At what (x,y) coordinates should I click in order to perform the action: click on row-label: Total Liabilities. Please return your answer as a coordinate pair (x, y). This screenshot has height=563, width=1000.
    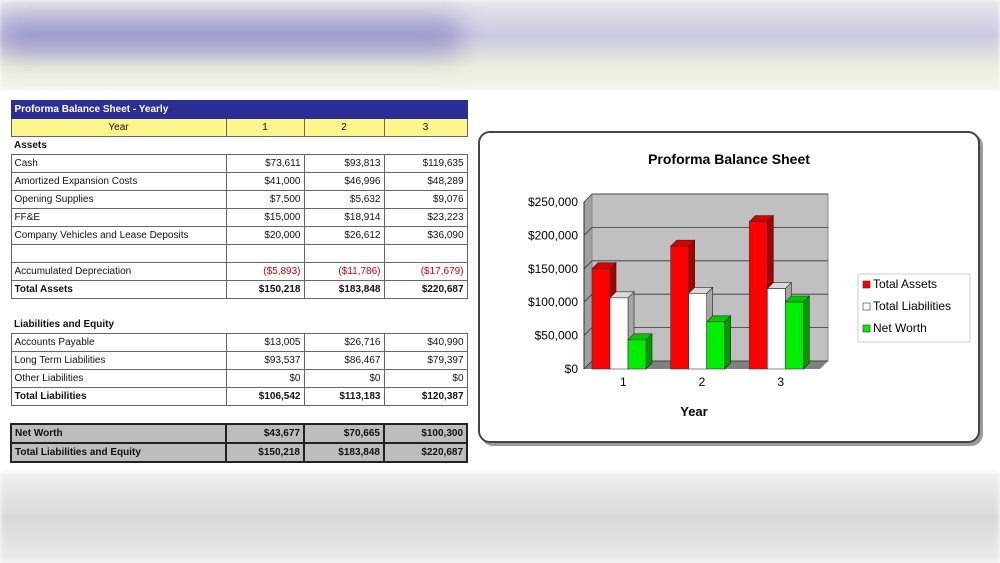
    Looking at the image, I should click on (118, 396).